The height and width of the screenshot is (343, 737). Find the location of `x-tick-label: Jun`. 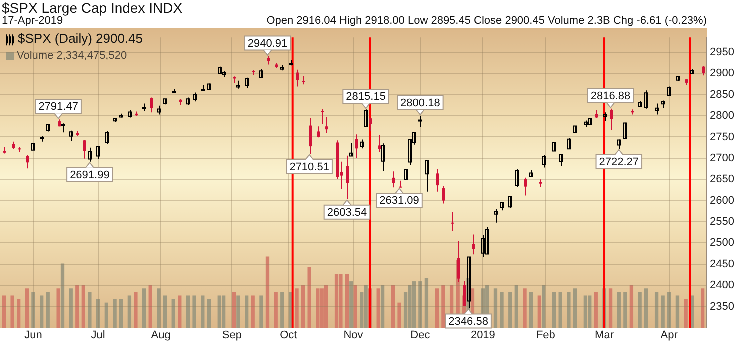

x-tick-label: Jun is located at coordinates (33, 336).